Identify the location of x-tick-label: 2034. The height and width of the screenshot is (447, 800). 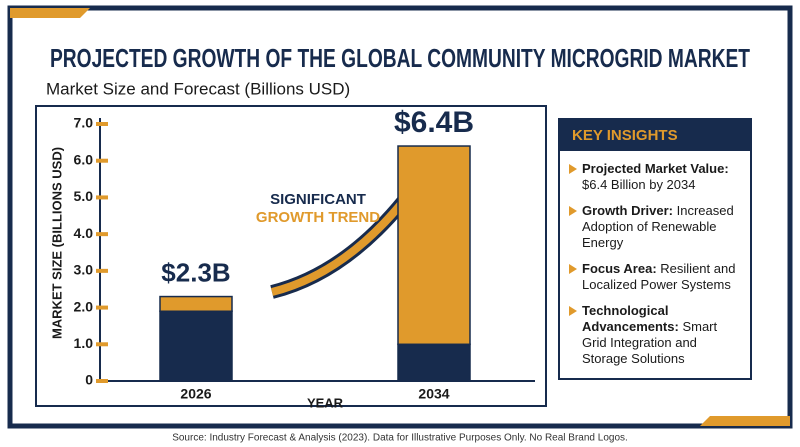
(433, 394).